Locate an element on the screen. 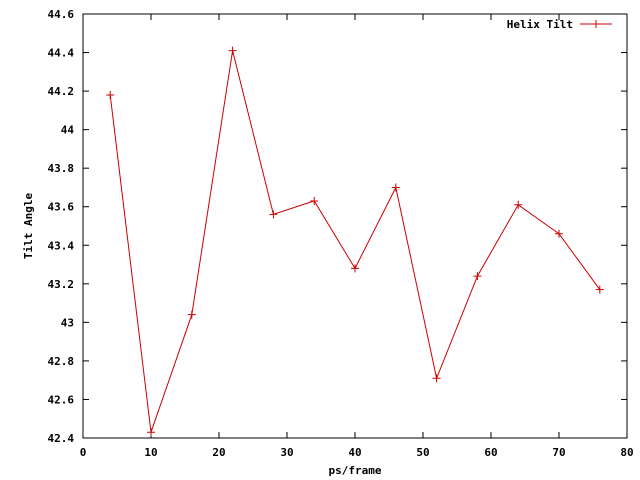 This screenshot has width=640, height=480. y-tick-label: 44 is located at coordinates (68, 130).